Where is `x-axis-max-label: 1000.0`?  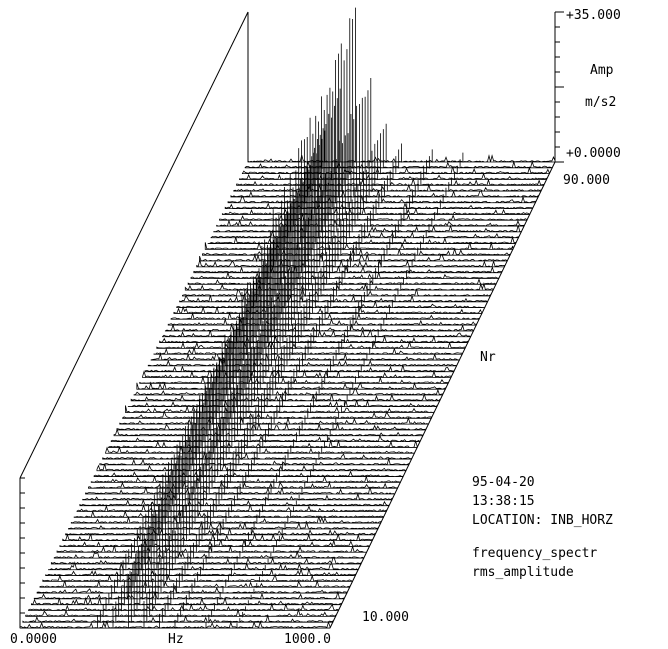 x-axis-max-label: 1000.0 is located at coordinates (307, 639).